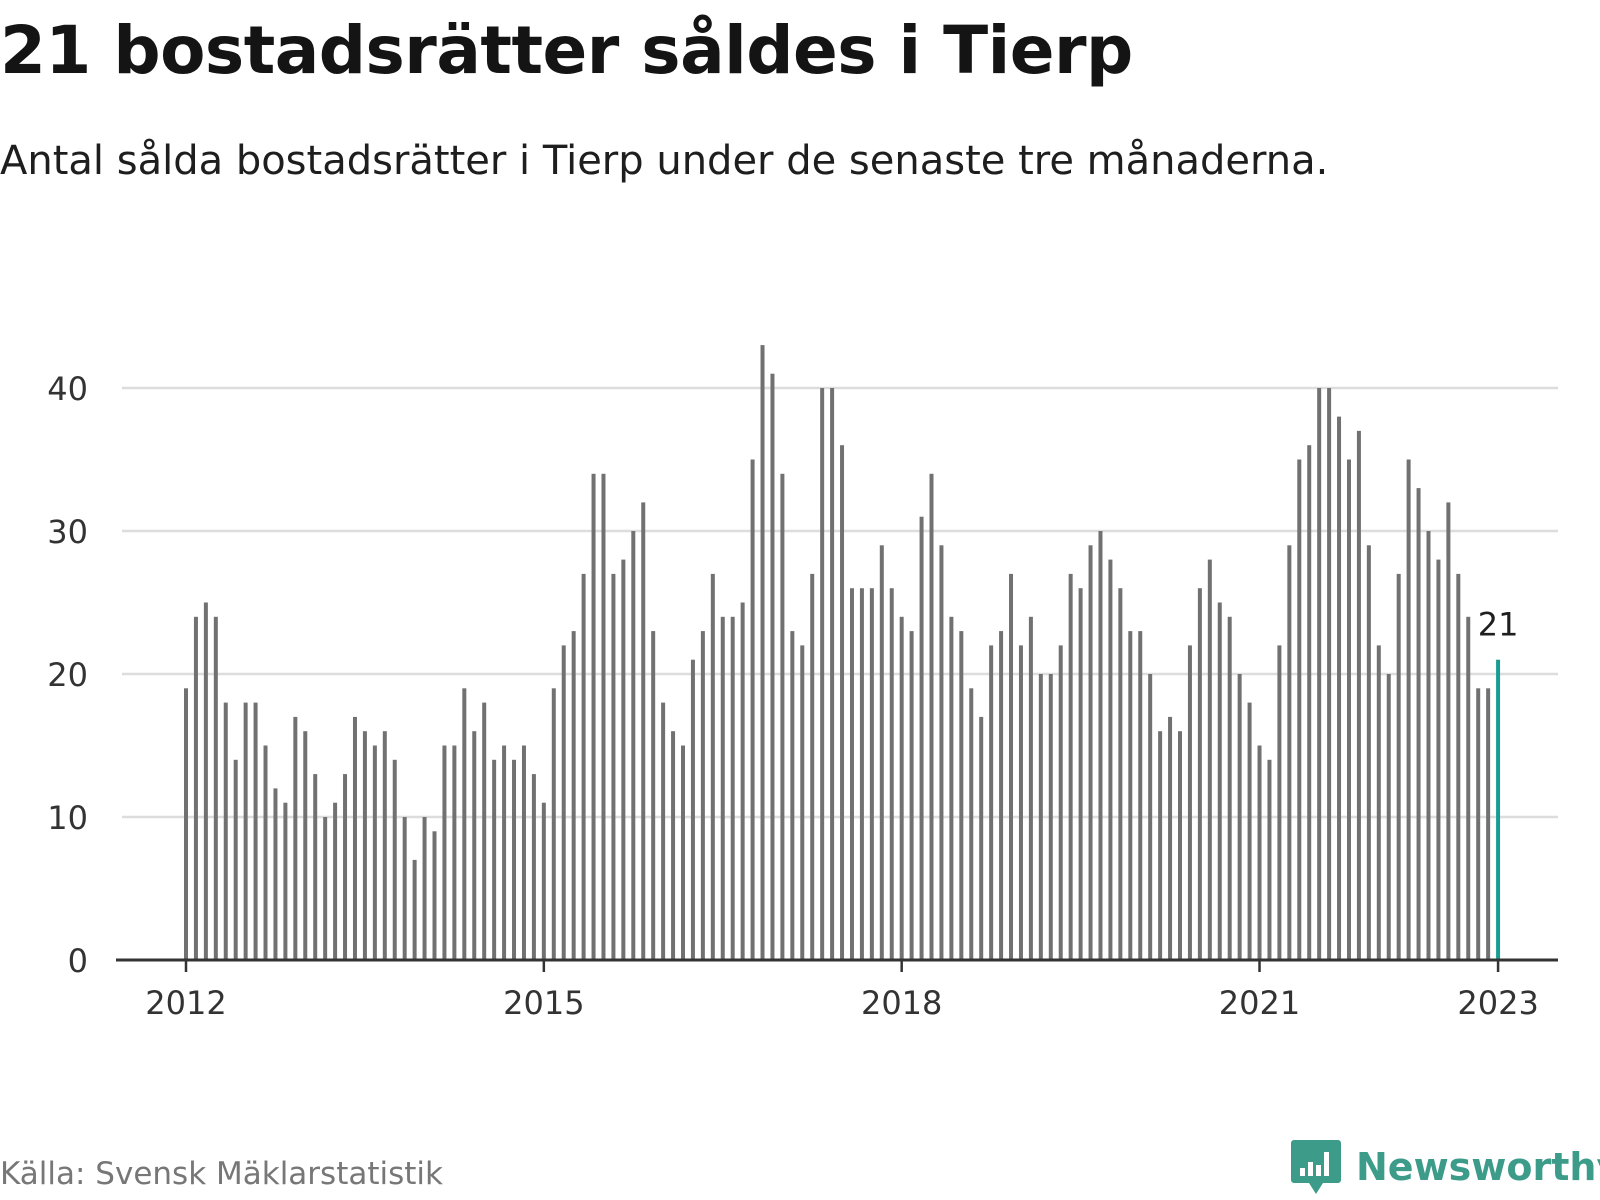 Image resolution: width=1600 pixels, height=1200 pixels. Describe the element at coordinates (221, 1174) in the screenshot. I see `source-note: Källa: Svensk Mäklarstatistik` at that location.